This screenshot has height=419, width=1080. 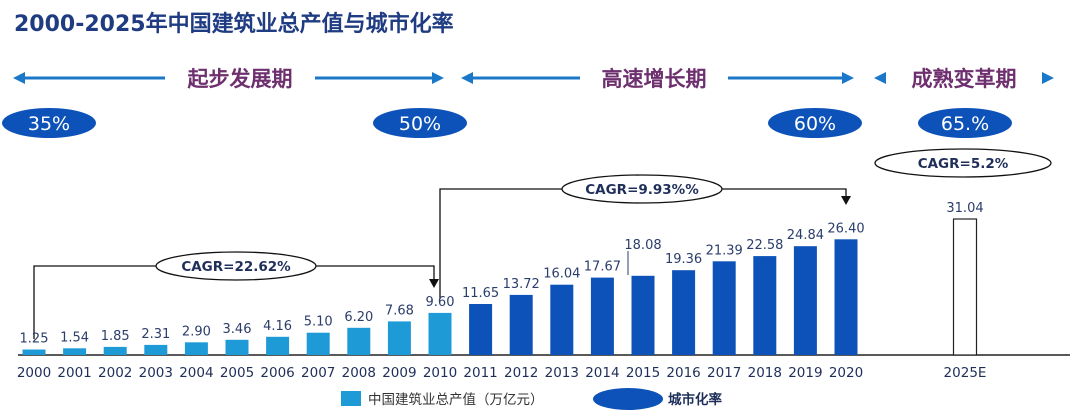 What do you see at coordinates (724, 250) in the screenshot?
I see `value-label-2017: 21.39` at bounding box center [724, 250].